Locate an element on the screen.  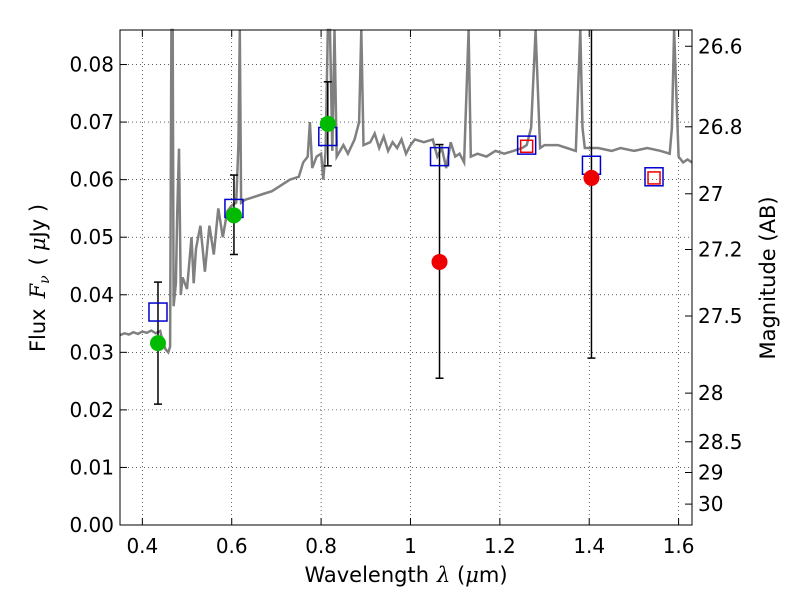
y2-tick-label: 27 is located at coordinates (710, 194).